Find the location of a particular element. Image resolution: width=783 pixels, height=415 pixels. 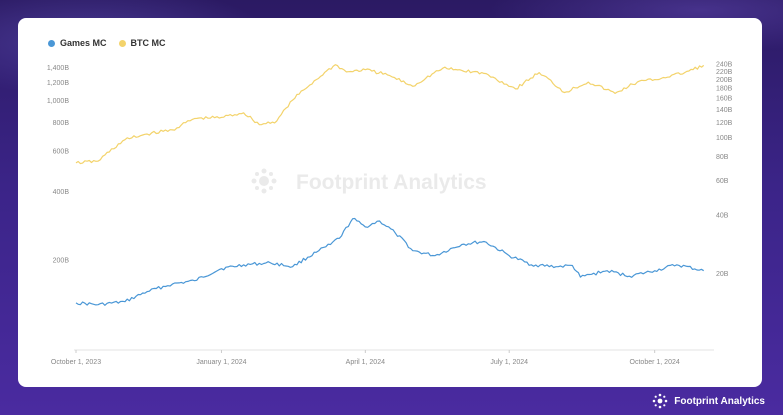

y-right-tick-label: 180B is located at coordinates (724, 89).